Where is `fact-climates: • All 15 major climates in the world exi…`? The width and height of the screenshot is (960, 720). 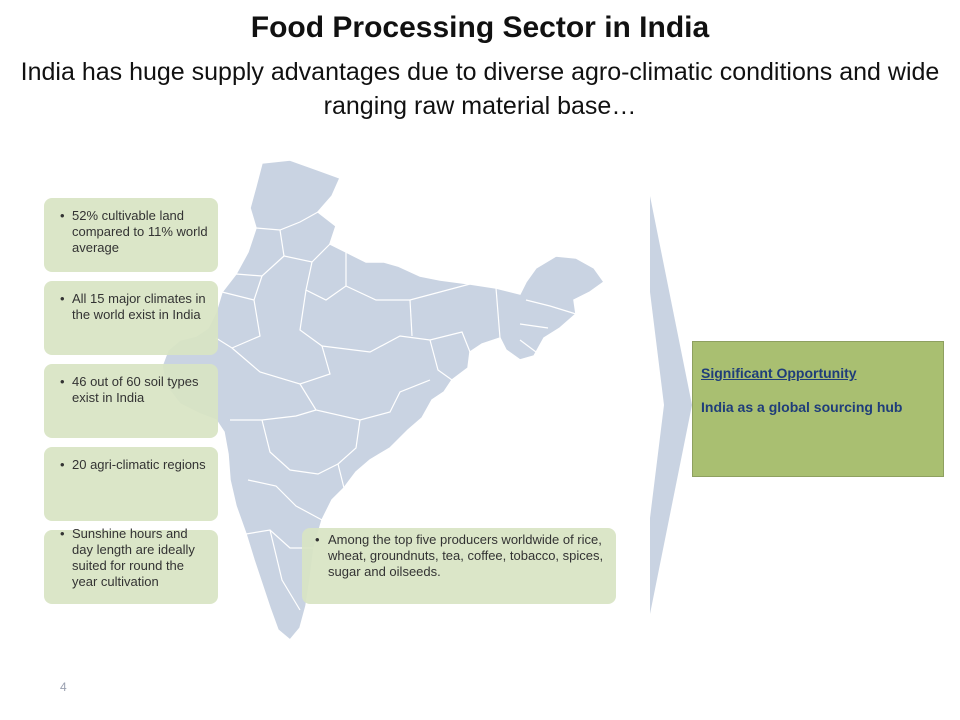 fact-climates: • All 15 major climates in the world exi… is located at coordinates (131, 318).